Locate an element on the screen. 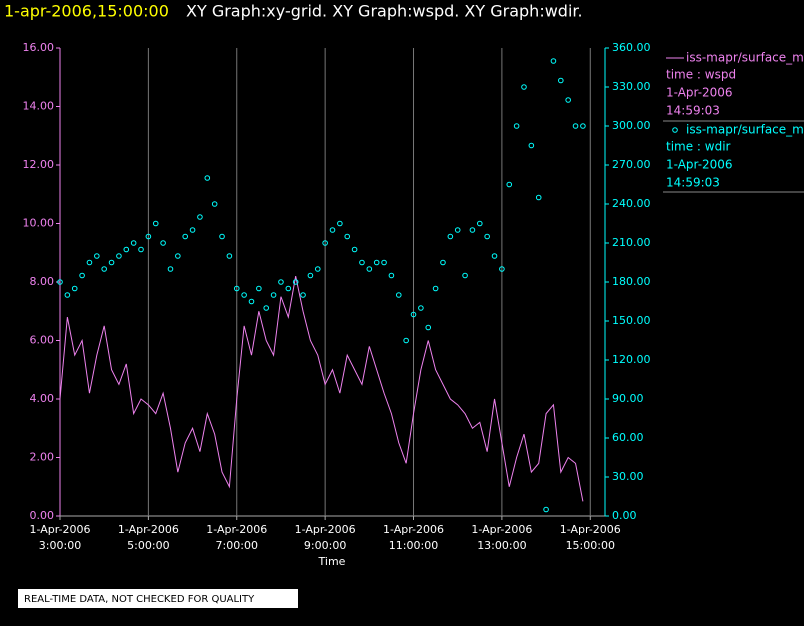 The image size is (804, 626). y-tick-label: 6.00 is located at coordinates (42, 340).